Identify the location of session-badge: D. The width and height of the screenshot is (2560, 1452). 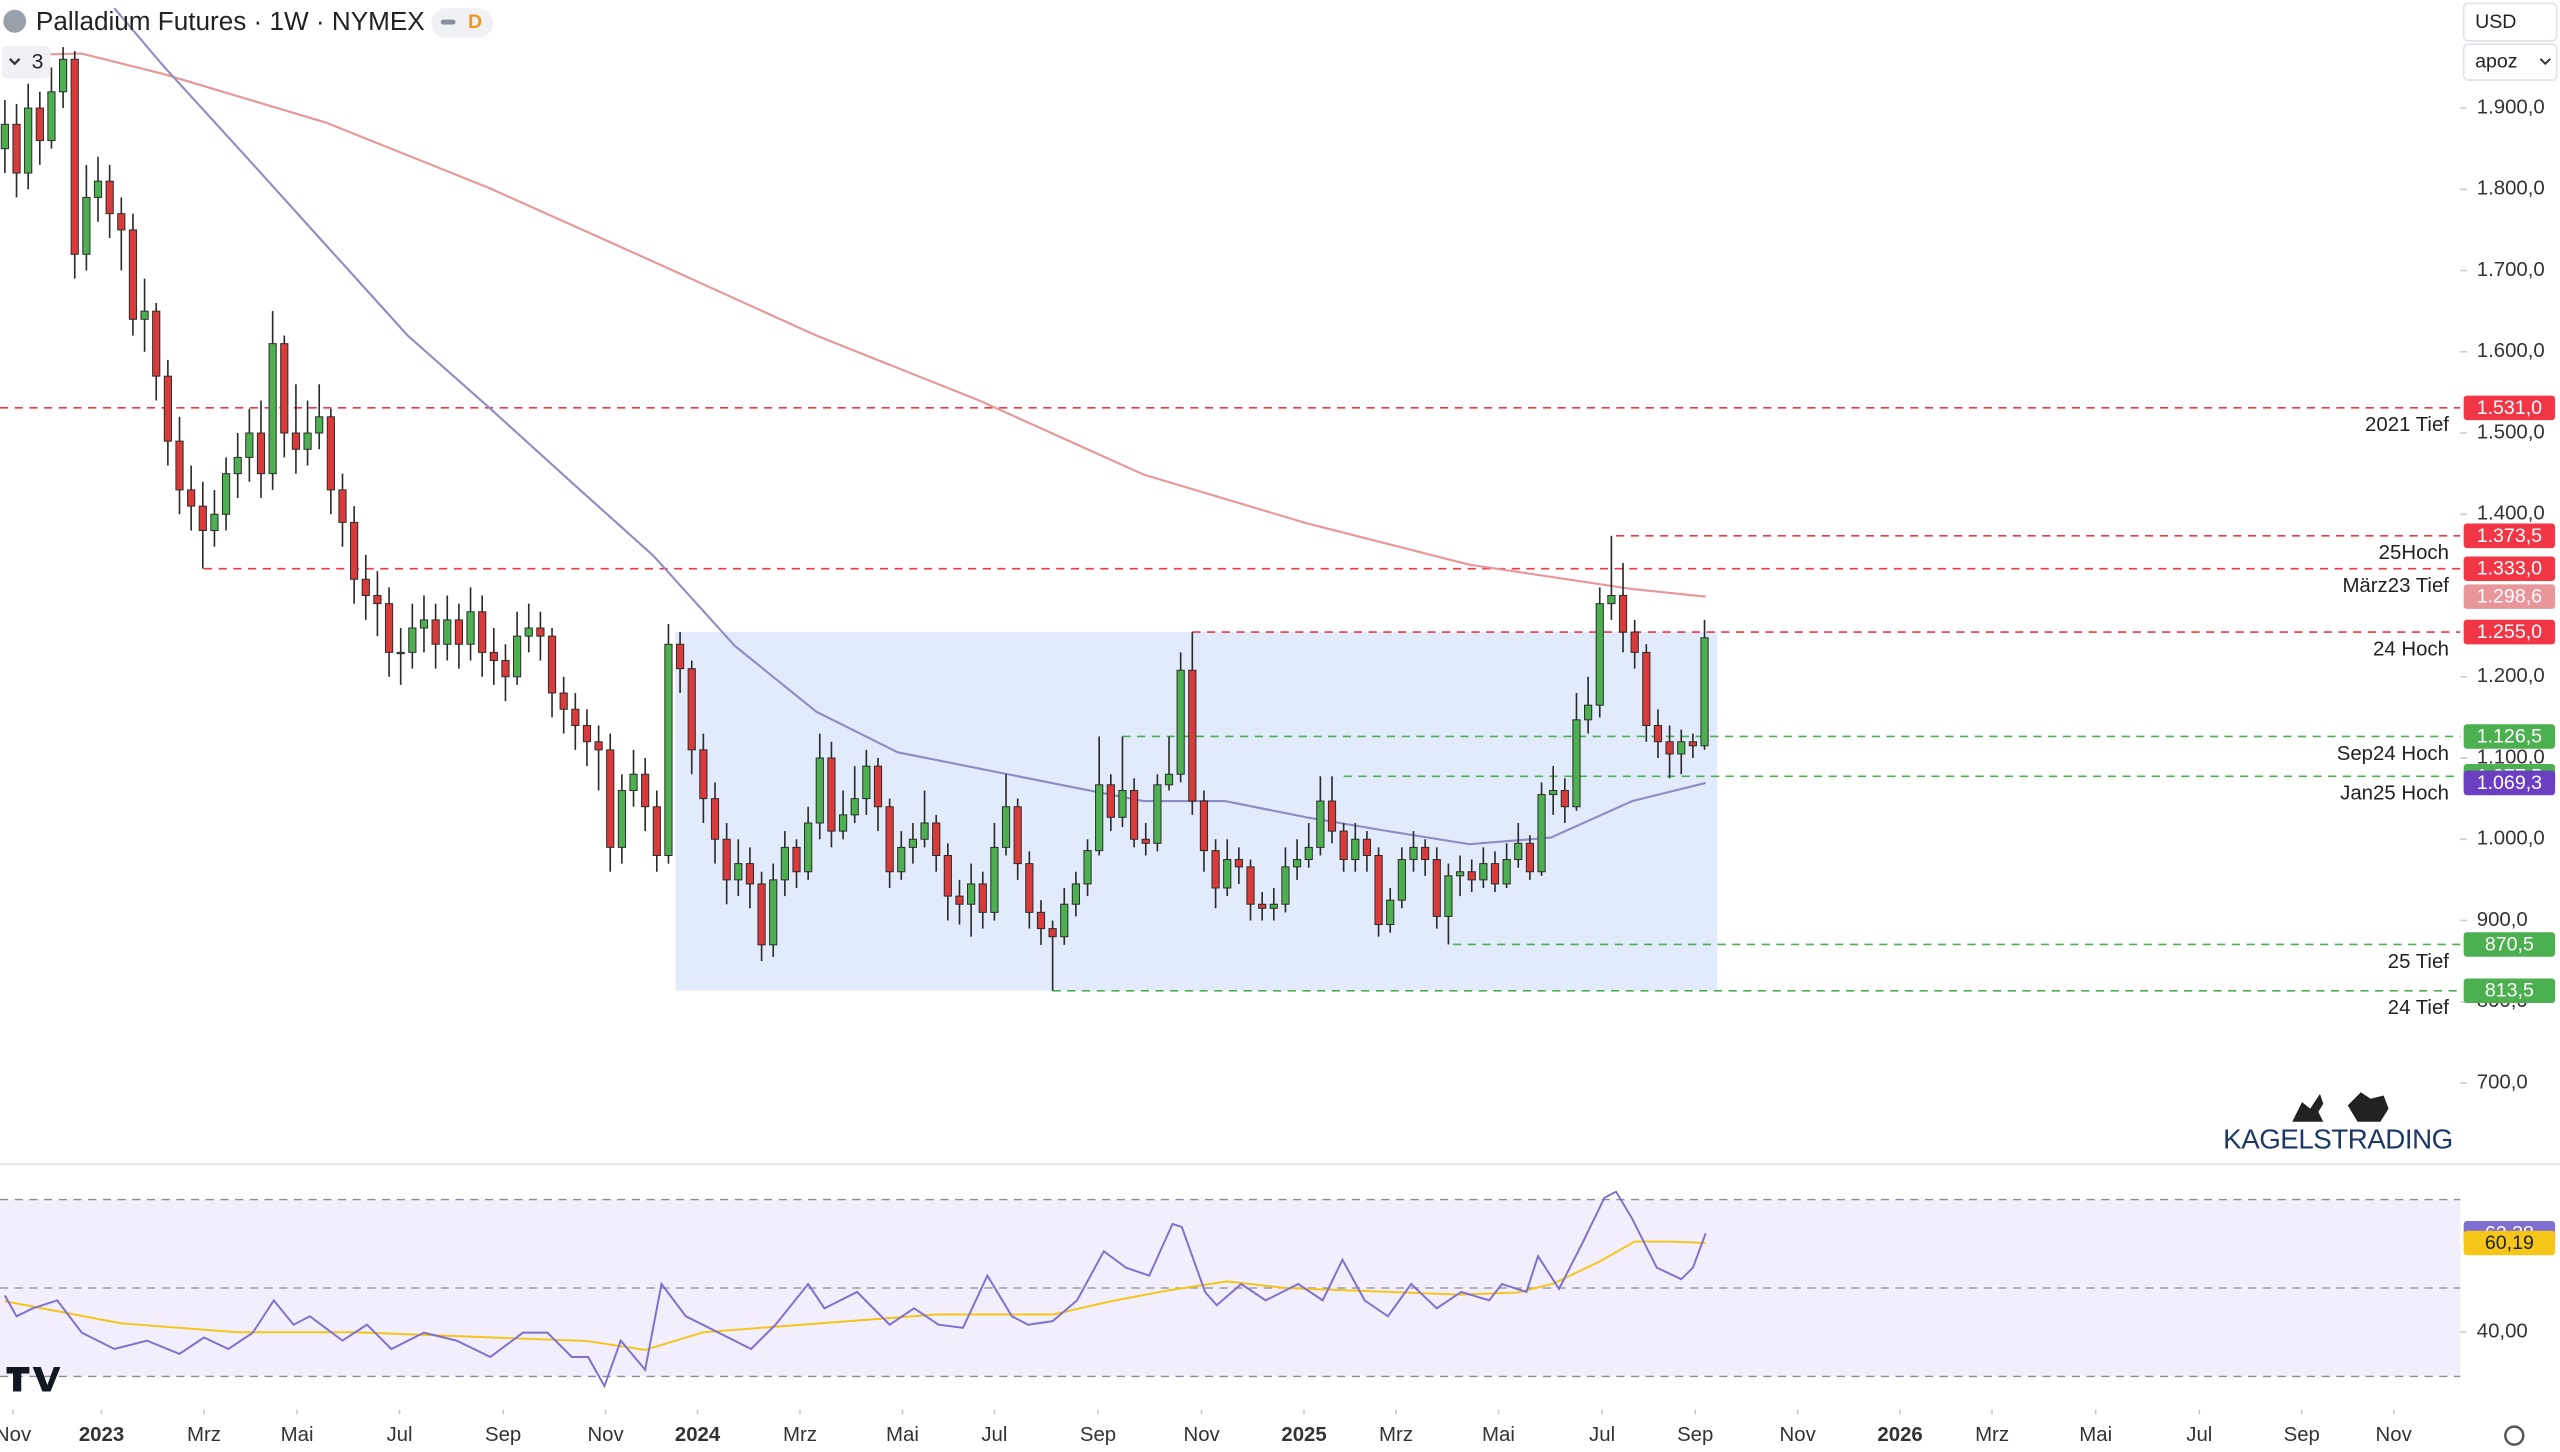
(475, 22).